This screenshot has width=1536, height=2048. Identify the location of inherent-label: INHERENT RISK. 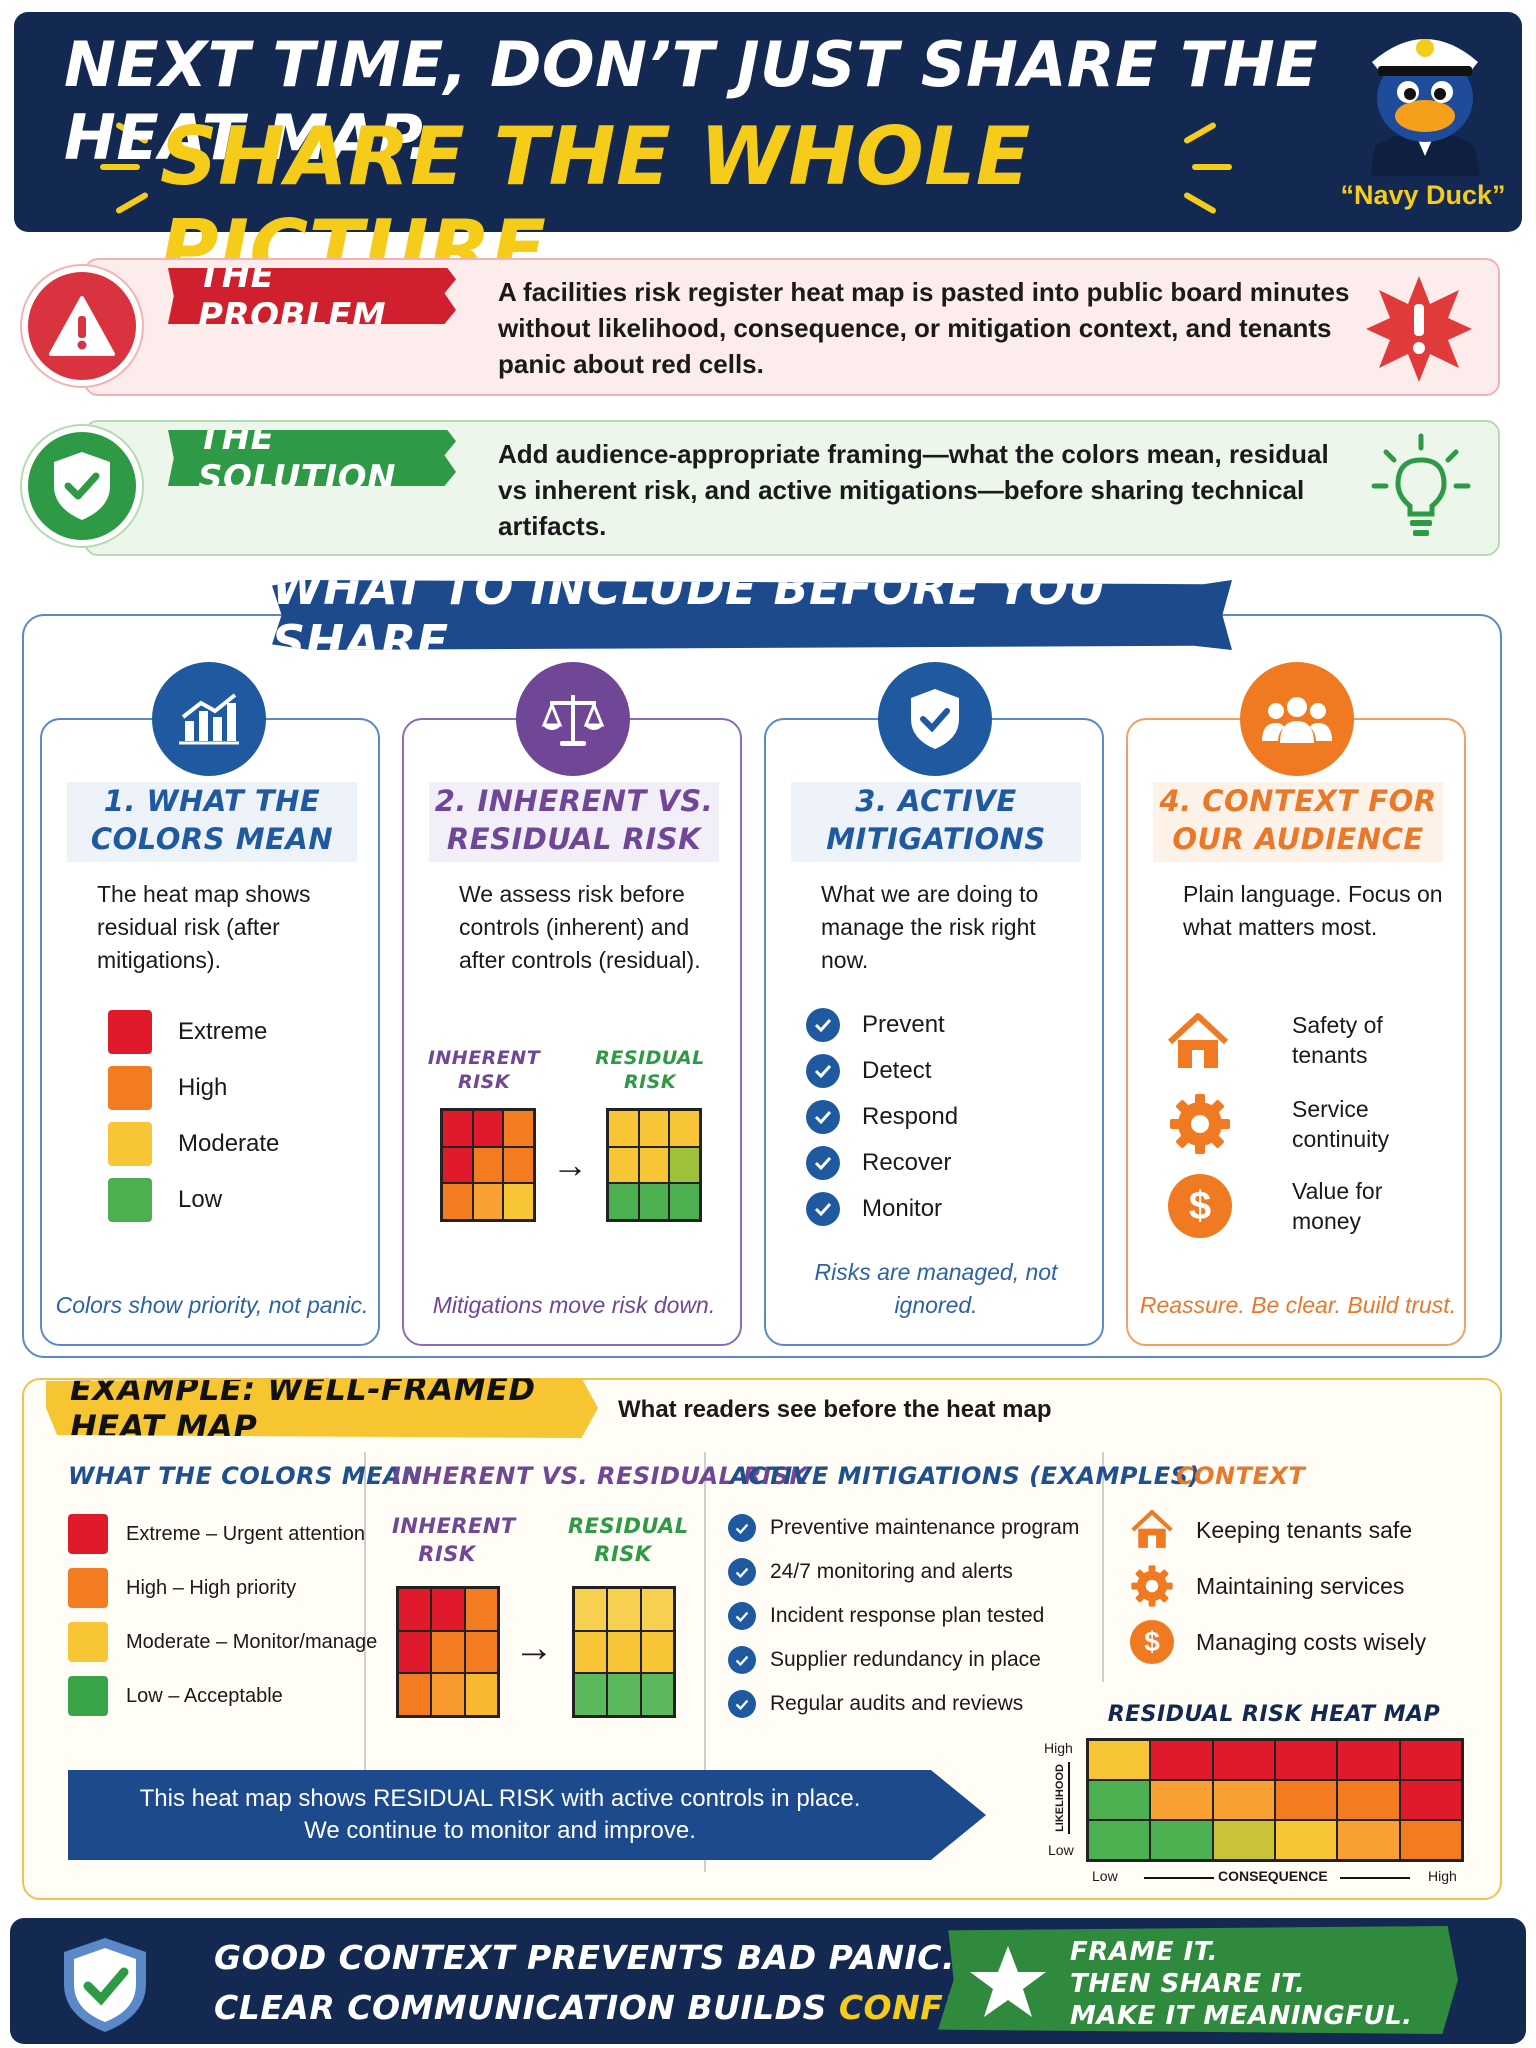
(484, 1070).